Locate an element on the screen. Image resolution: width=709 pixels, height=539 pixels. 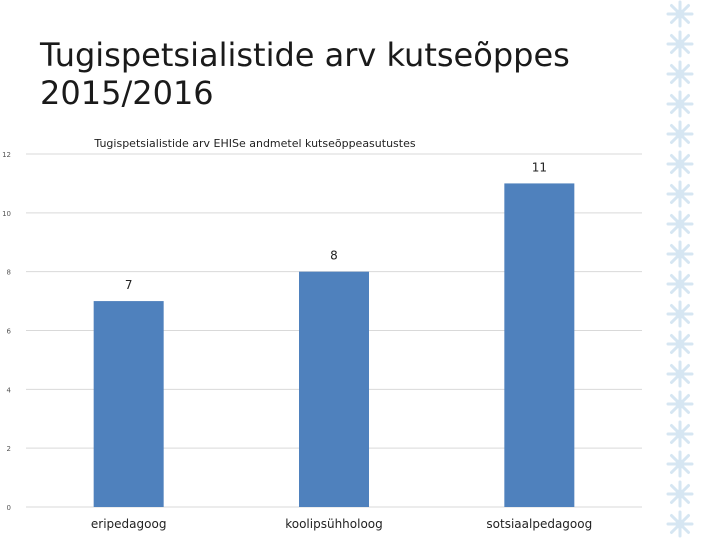
data-label: 8 is located at coordinates (334, 256).